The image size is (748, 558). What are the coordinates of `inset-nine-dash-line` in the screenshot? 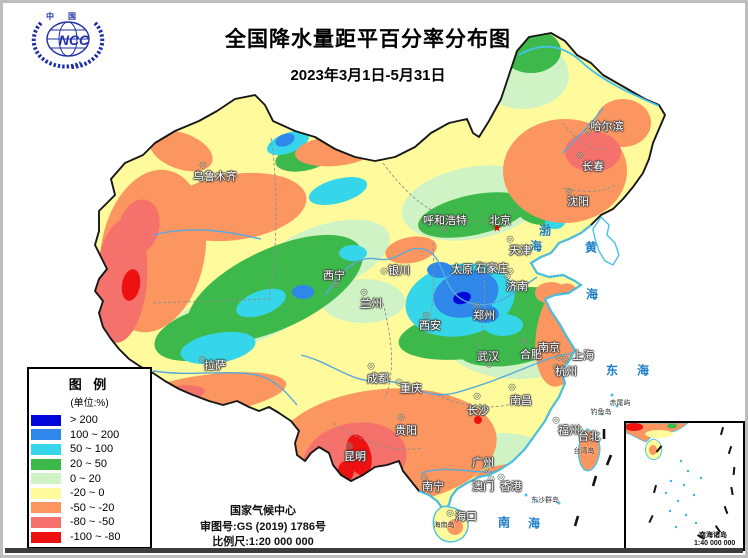 It's located at (692, 483).